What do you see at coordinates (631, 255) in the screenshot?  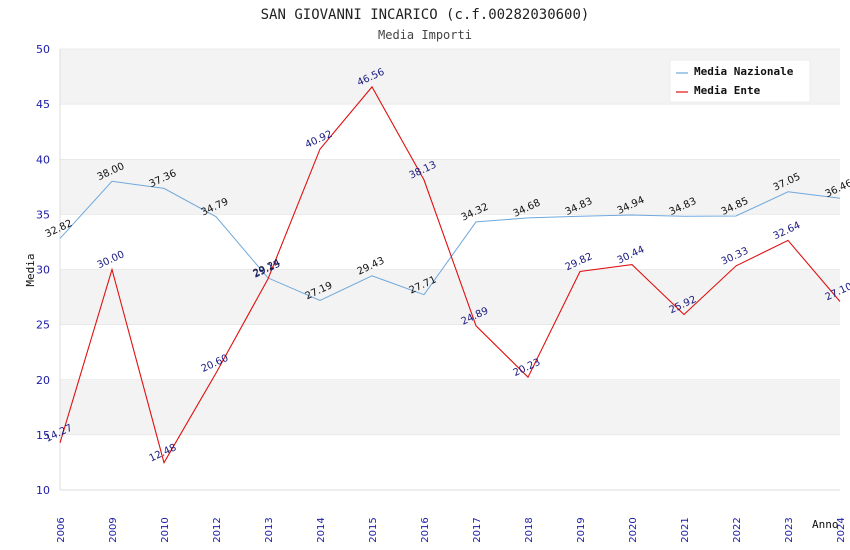 I see `data-label-ente: 30.44` at bounding box center [631, 255].